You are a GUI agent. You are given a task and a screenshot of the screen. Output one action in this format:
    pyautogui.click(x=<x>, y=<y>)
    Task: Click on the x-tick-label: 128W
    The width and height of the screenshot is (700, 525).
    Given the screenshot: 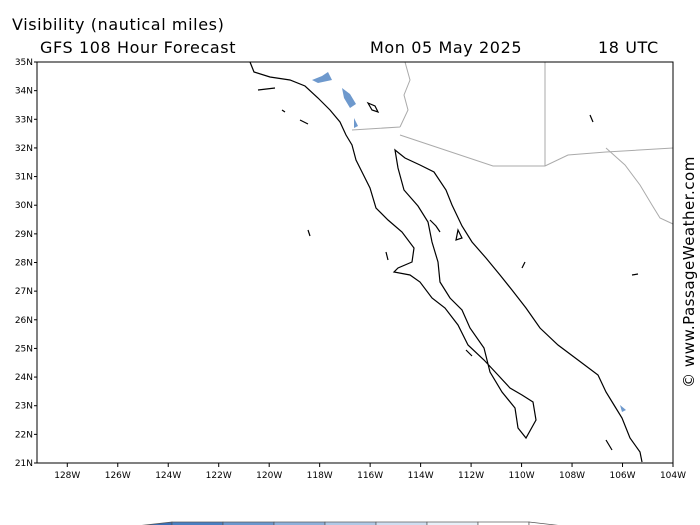 What is the action you would take?
    pyautogui.click(x=67, y=476)
    